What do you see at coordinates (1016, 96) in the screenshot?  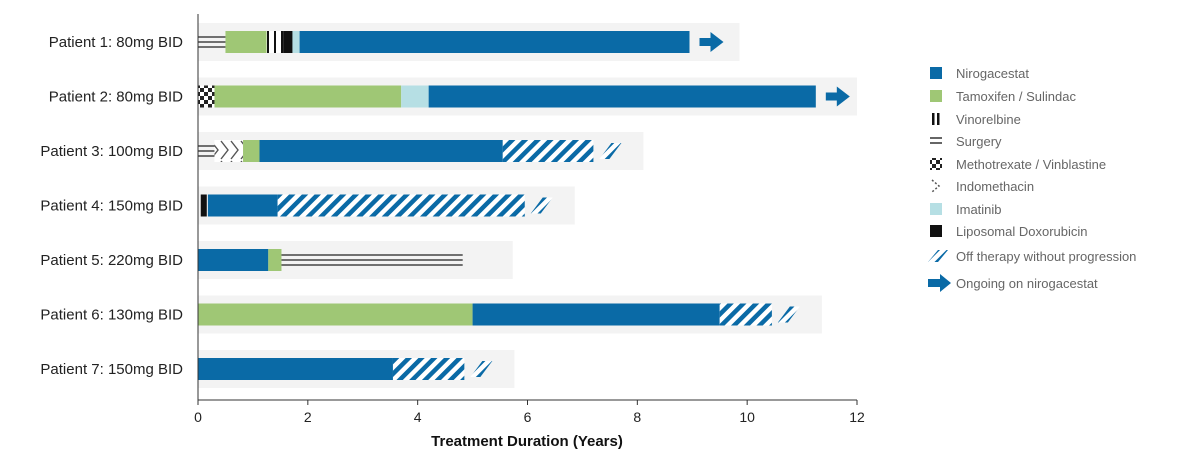 I see `legend-label: Tamoxifen / Sulindac` at bounding box center [1016, 96].